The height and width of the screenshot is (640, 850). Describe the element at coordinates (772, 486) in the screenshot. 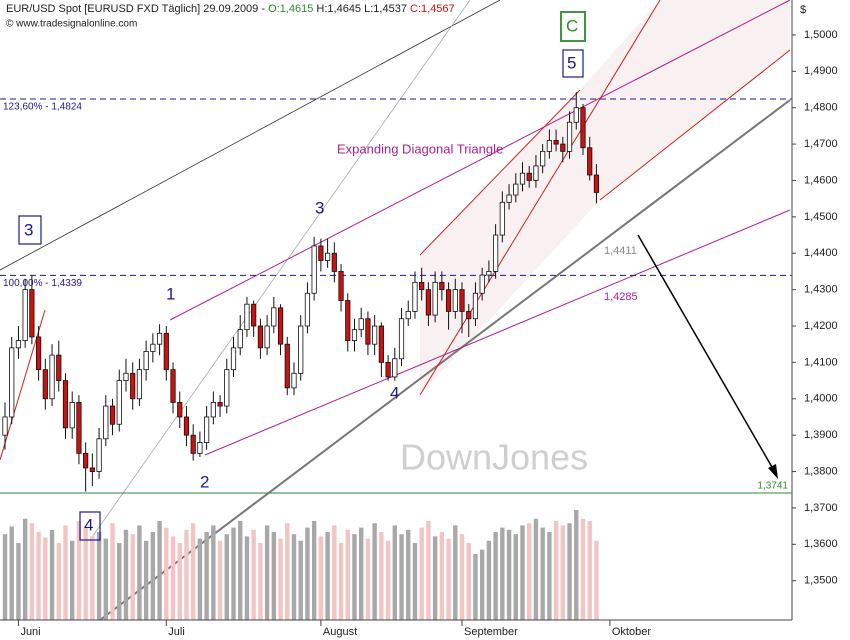

I see `level-label: 1,3741` at that location.